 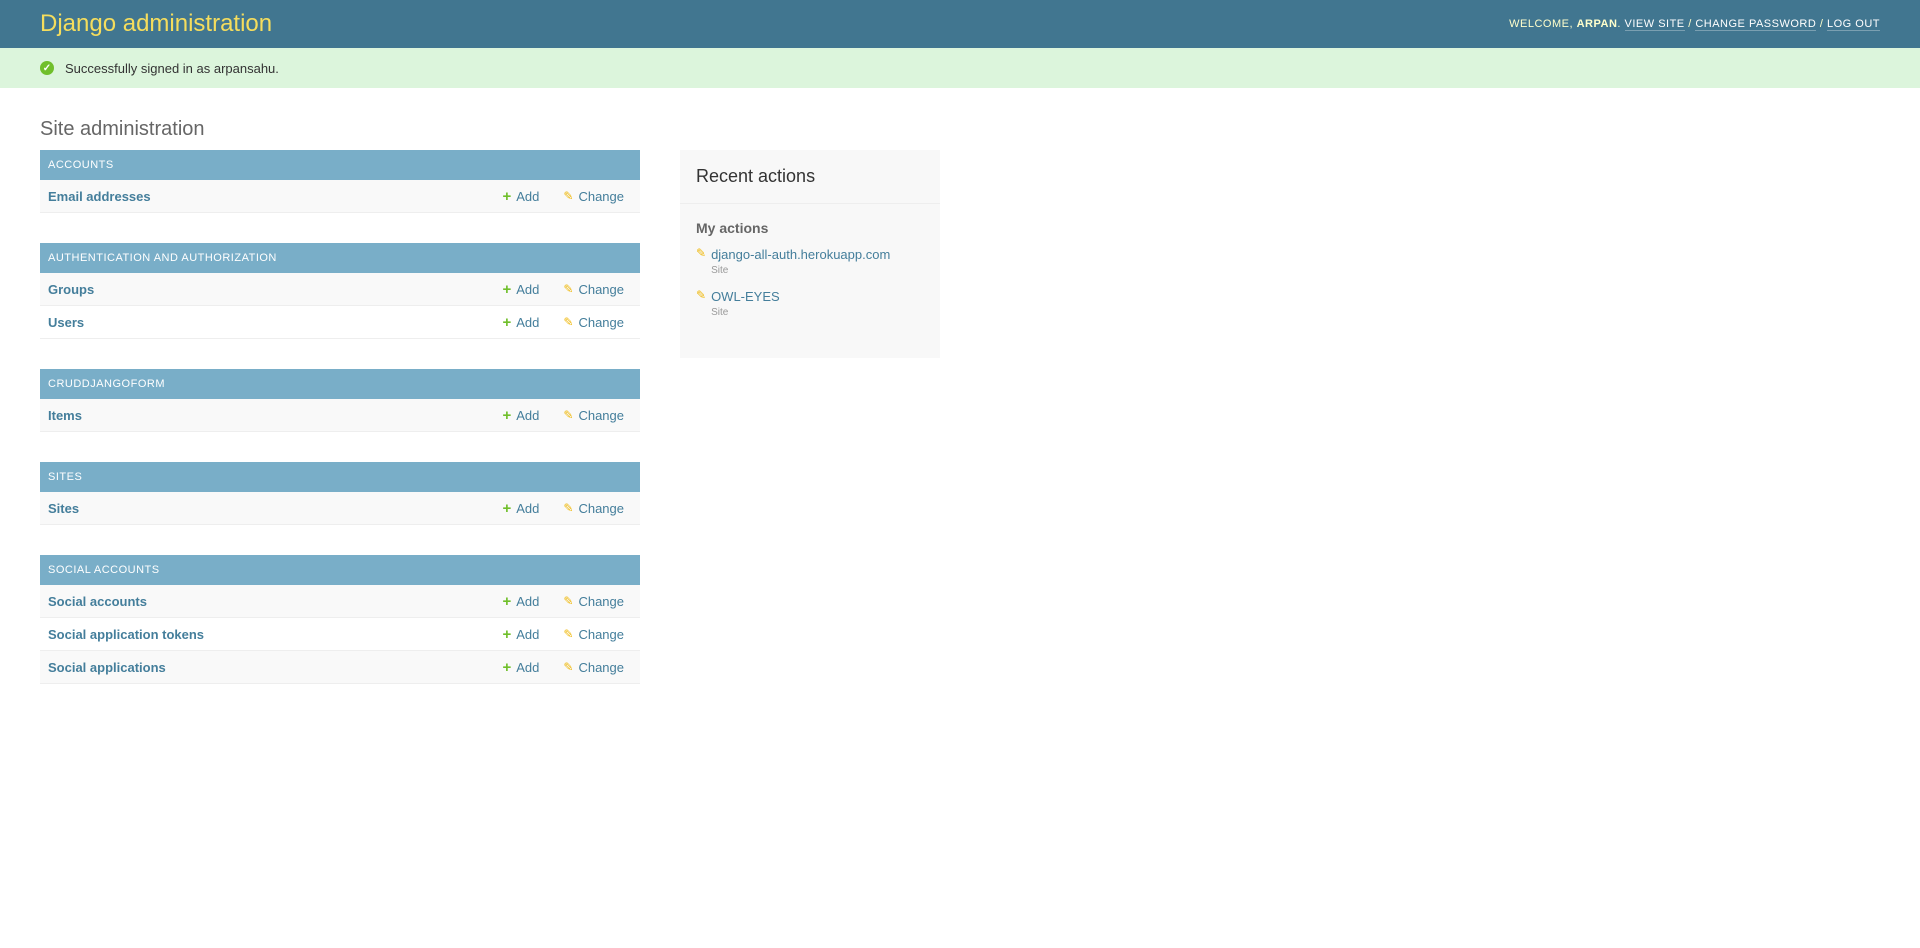 What do you see at coordinates (172, 68) in the screenshot?
I see `message-text: Successfully signed in as arpansahu.` at bounding box center [172, 68].